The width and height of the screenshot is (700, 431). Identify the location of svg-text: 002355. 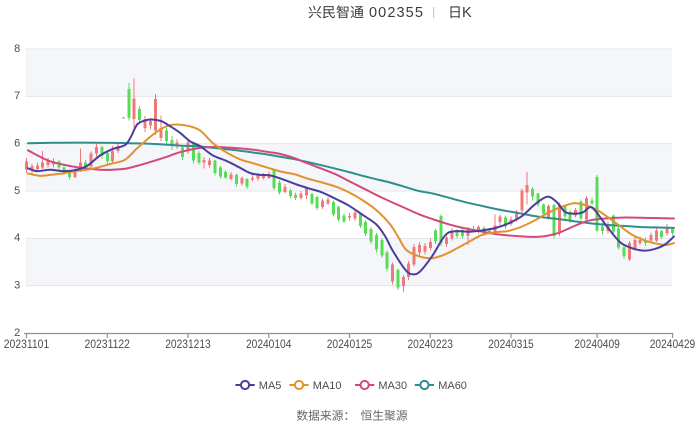
(396, 13).